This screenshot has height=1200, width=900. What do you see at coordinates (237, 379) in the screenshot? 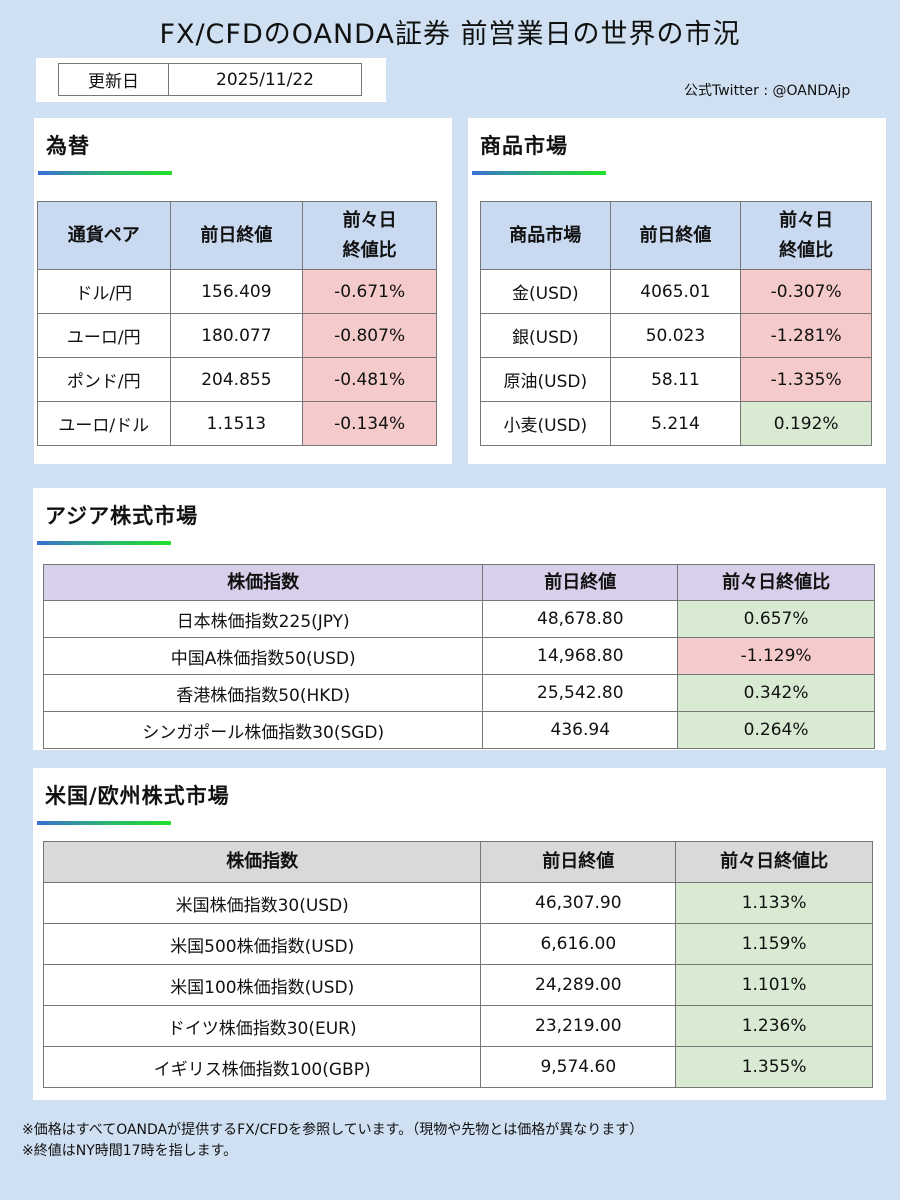
I see `table-row: ポンド/円 204.855 -0.481%` at bounding box center [237, 379].